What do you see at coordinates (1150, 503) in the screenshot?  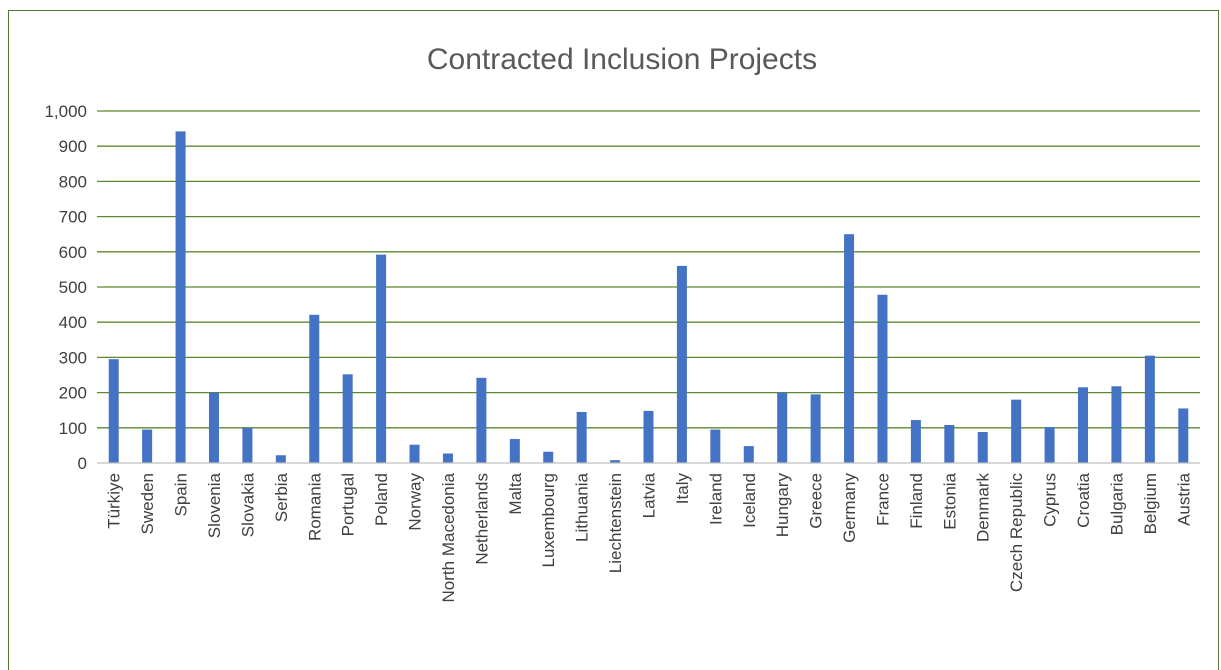 I see `x-tick-label: Belgium` at bounding box center [1150, 503].